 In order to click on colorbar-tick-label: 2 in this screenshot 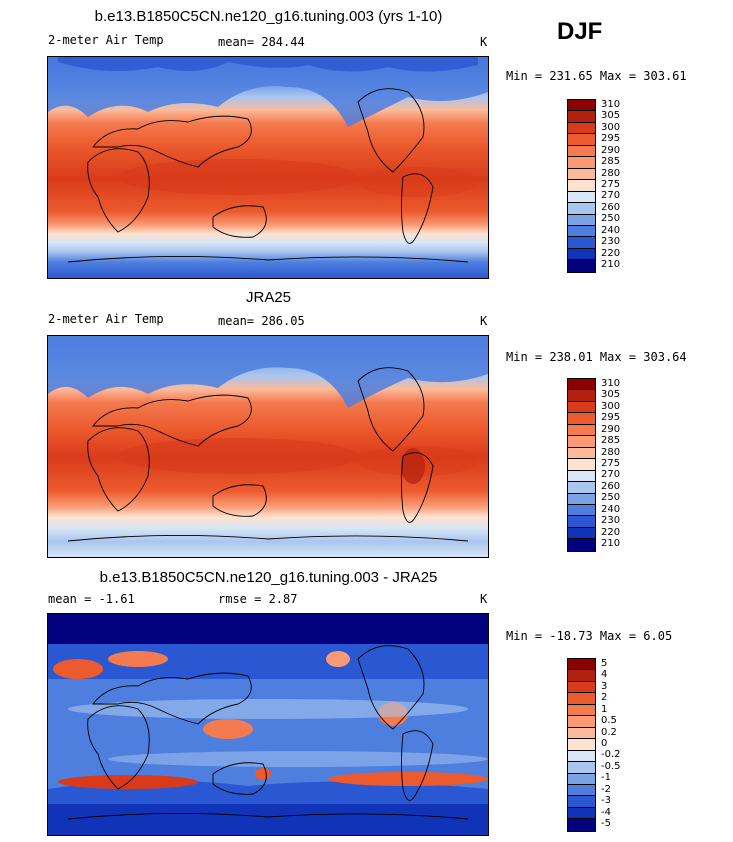, I will do `click(604, 698)`.